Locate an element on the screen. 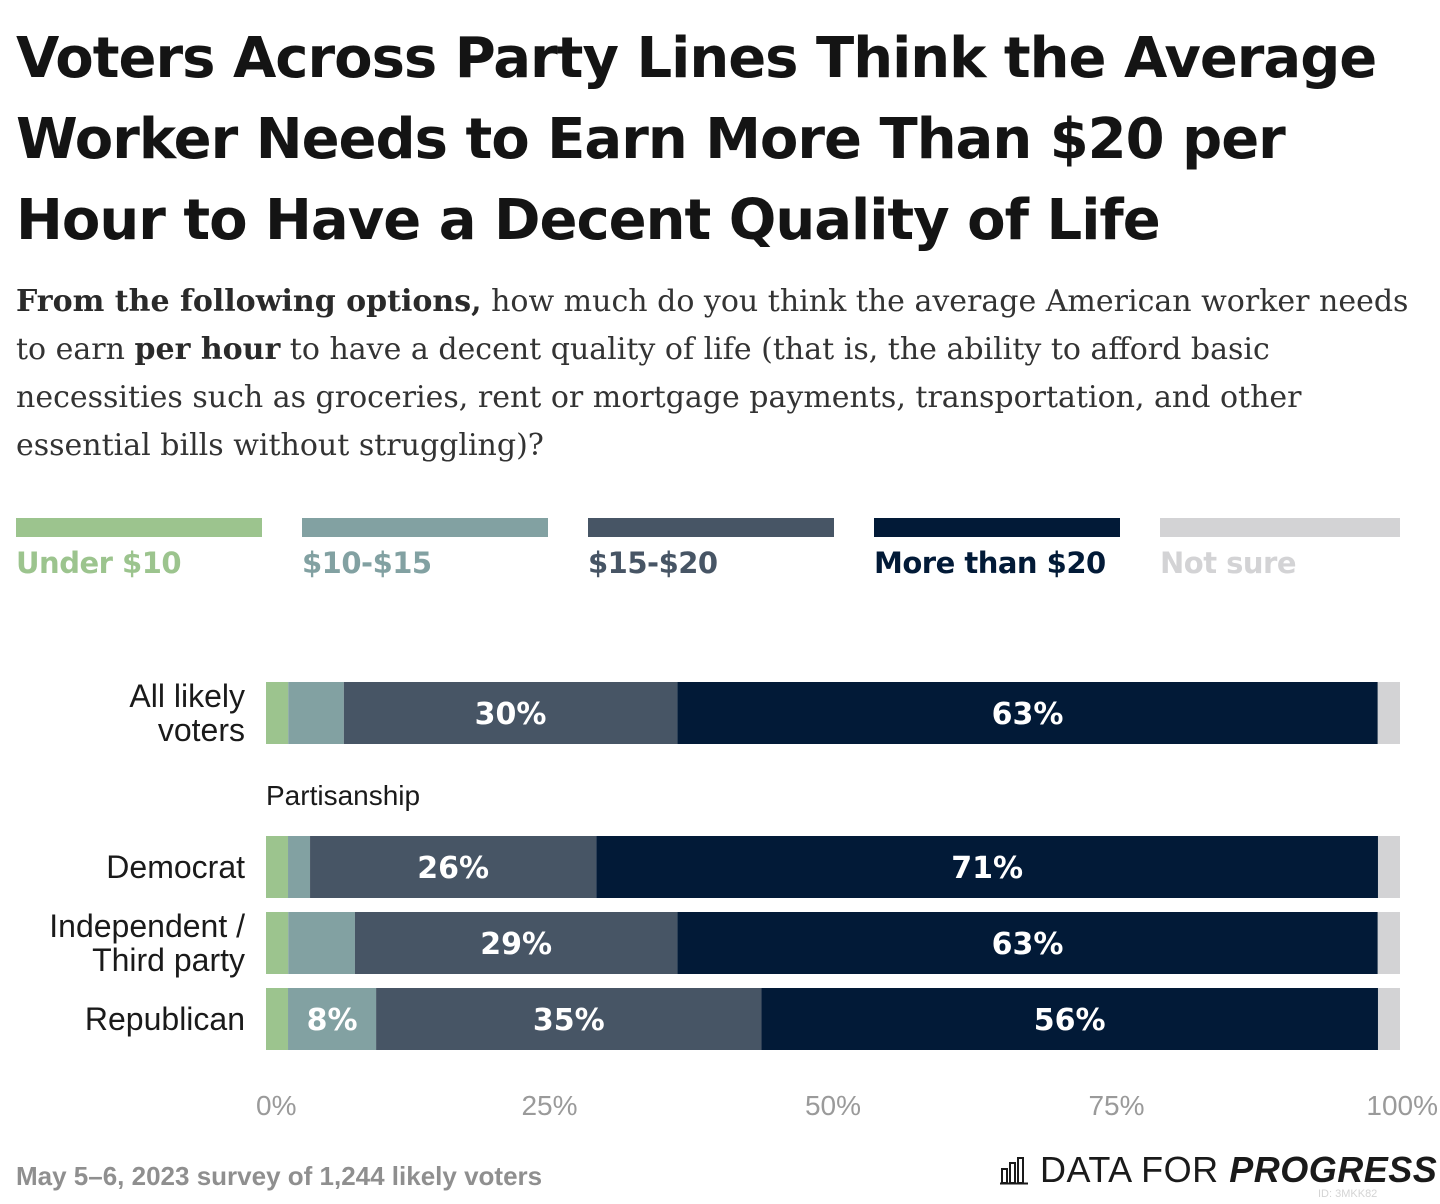 This screenshot has height=1204, width=1440. data-label: 56% is located at coordinates (1070, 1020).